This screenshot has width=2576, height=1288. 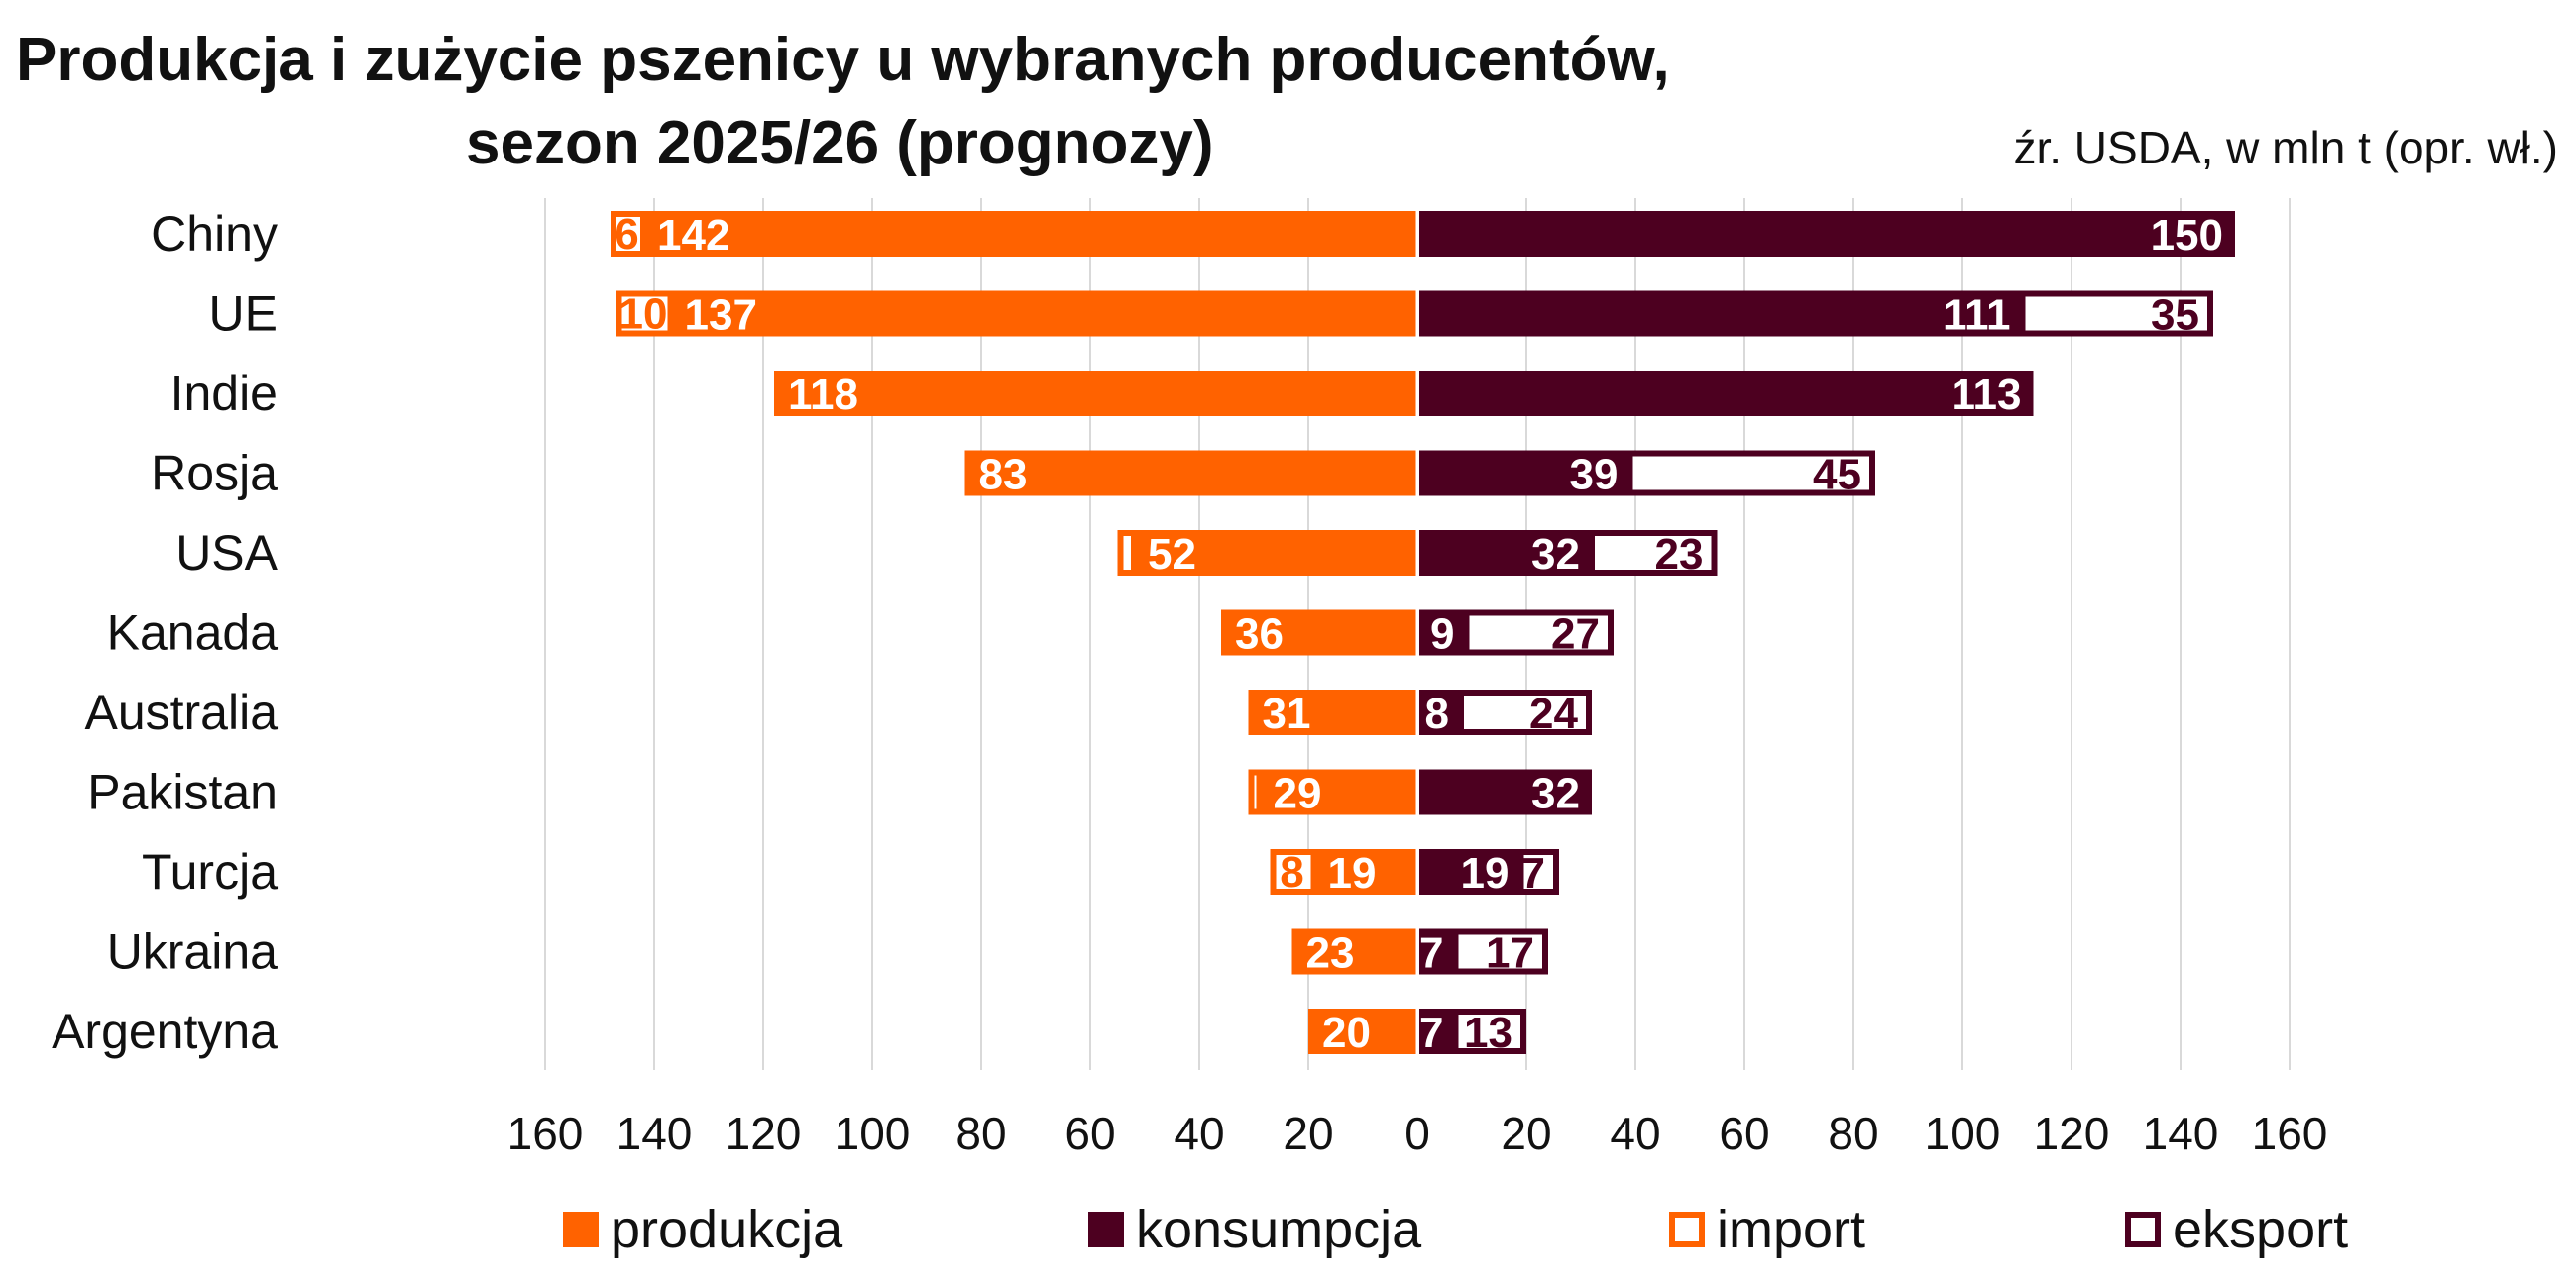 I want to click on data-label-konsumpcja: 9, so click(x=1442, y=634).